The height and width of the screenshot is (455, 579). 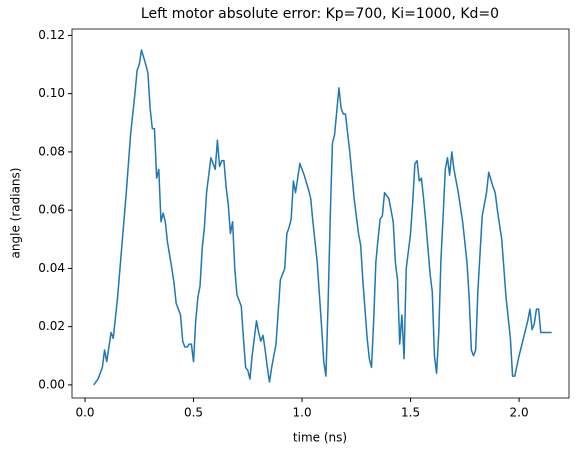 I want to click on y-tick-label: 0.00, so click(x=51, y=384).